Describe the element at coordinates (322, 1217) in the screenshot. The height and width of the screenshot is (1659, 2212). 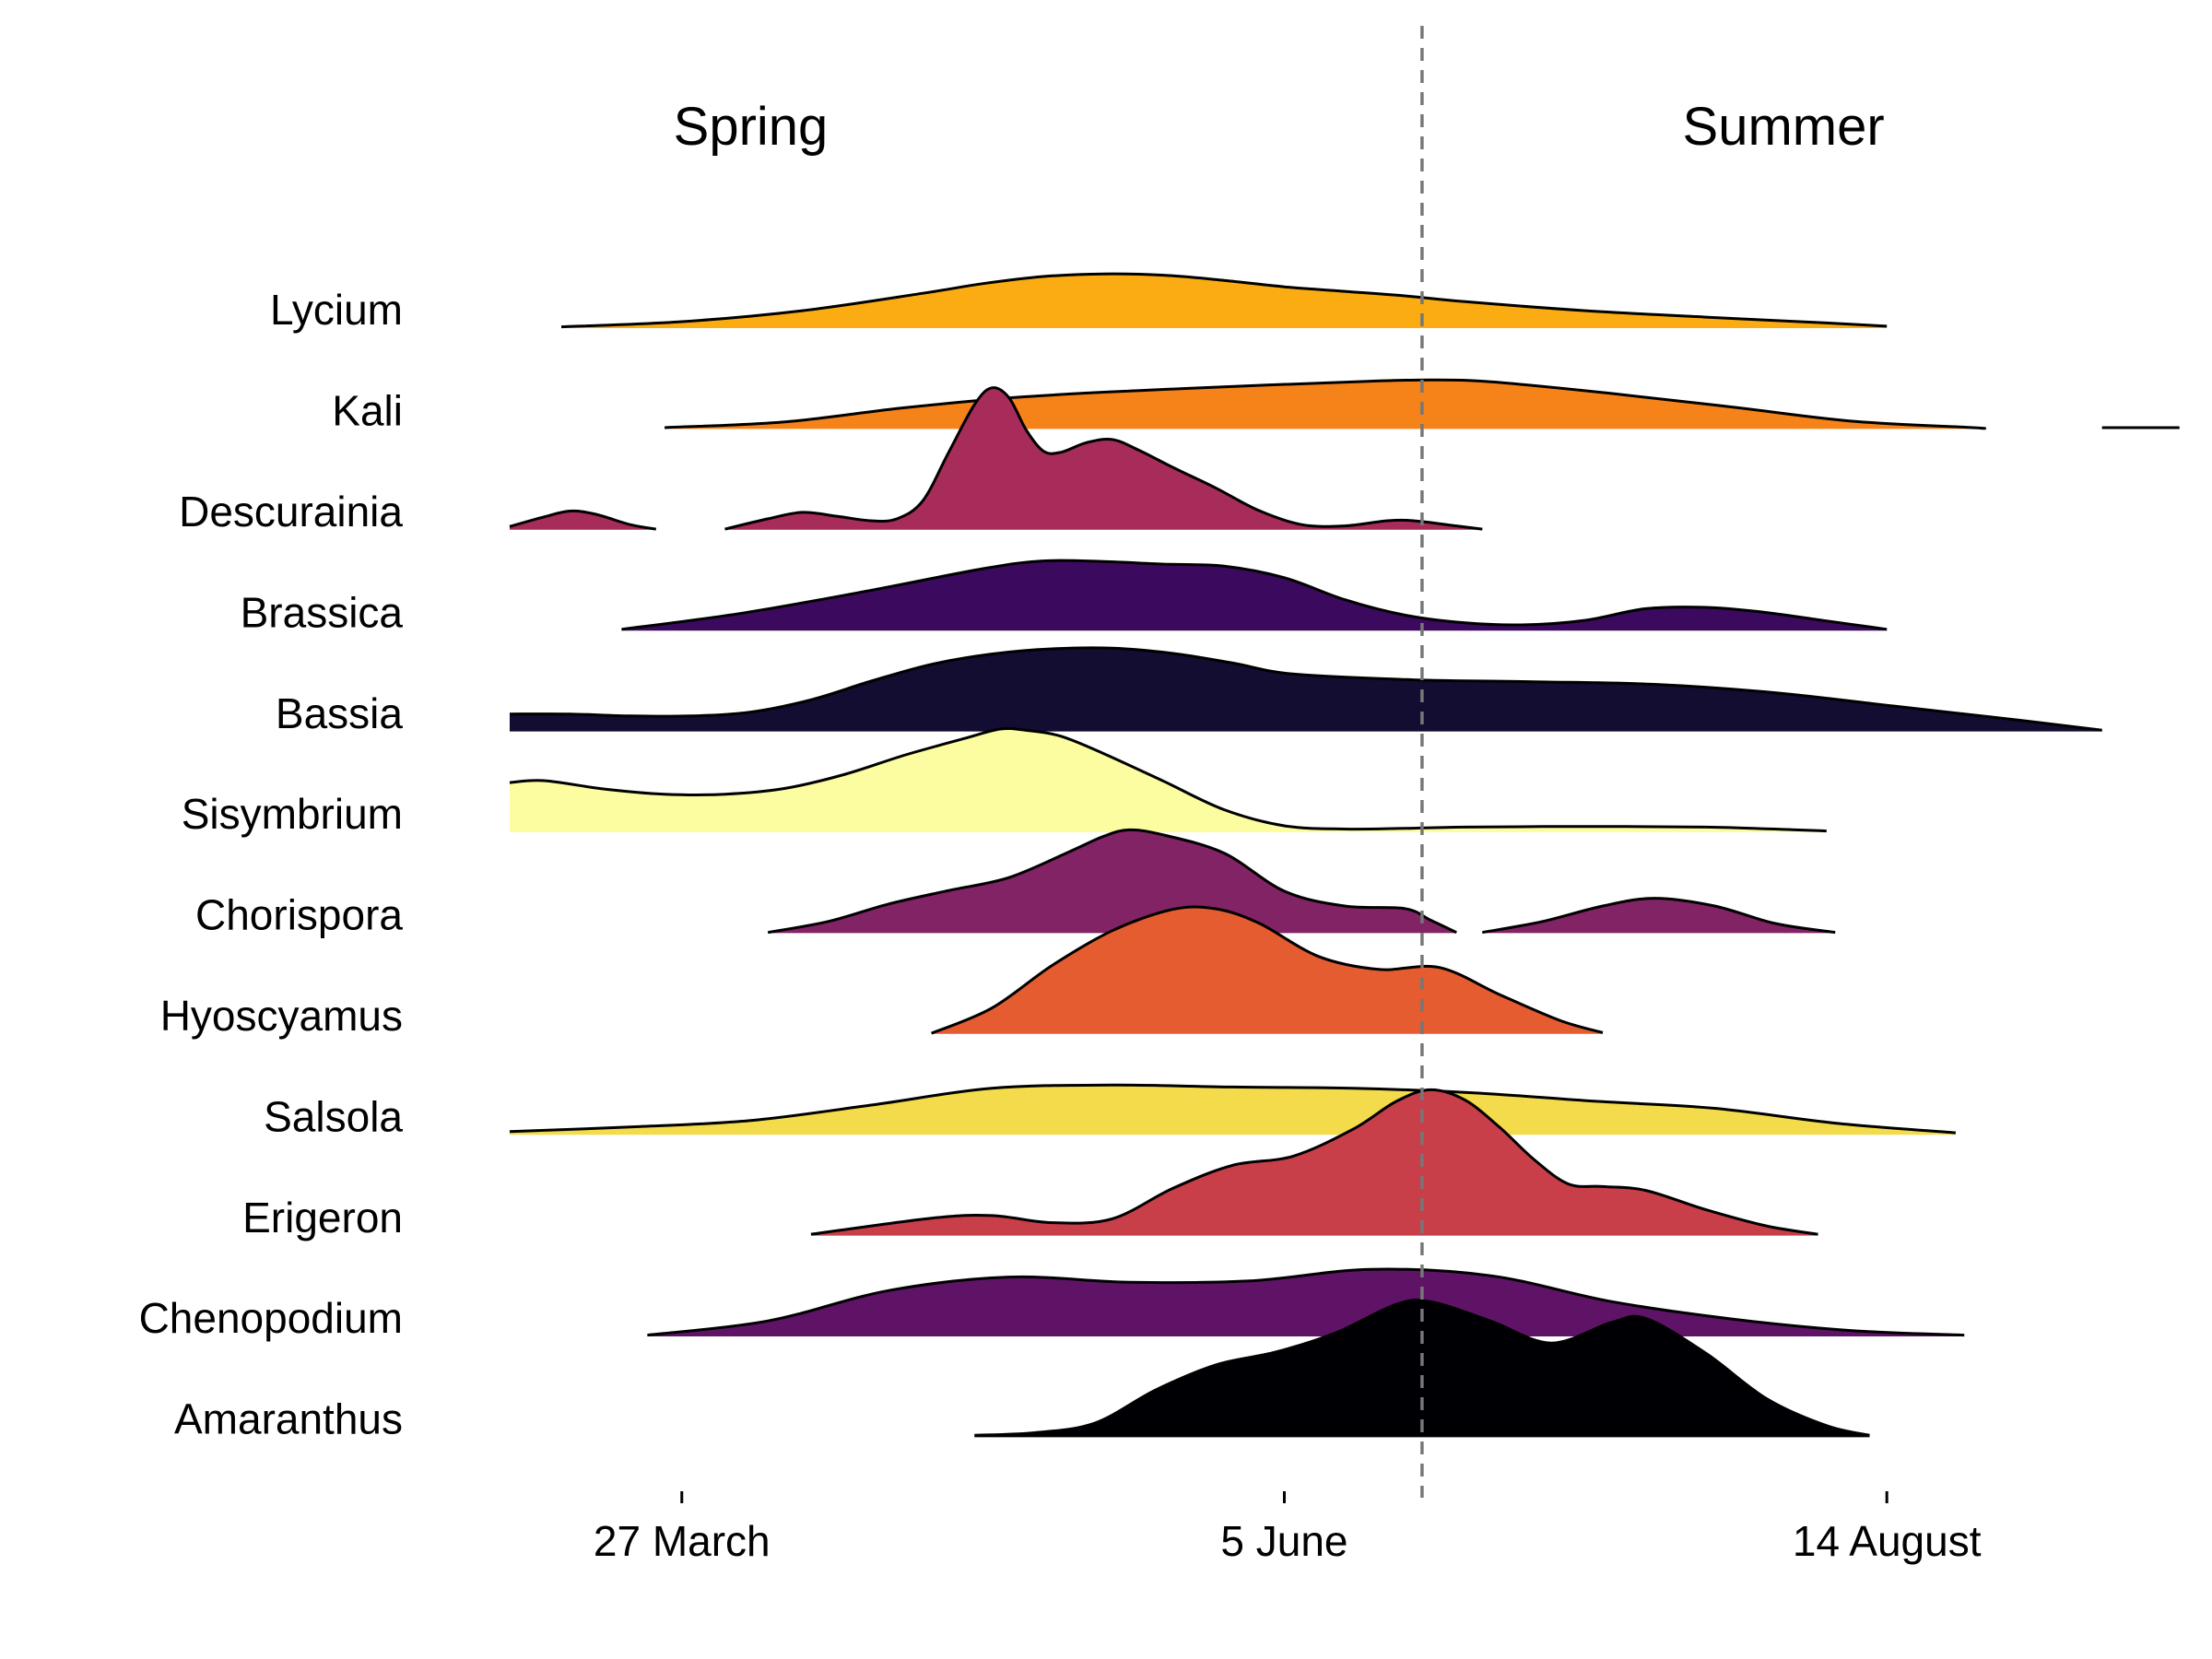
I see `y-label-erigeron: Erigeron` at that location.